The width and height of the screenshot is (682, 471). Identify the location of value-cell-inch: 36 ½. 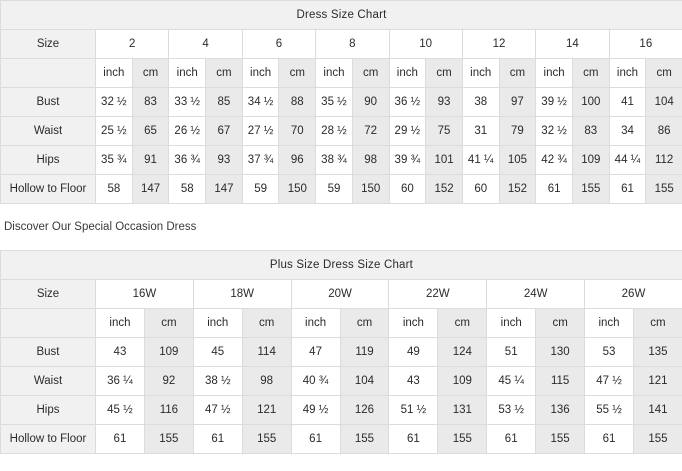
(407, 102).